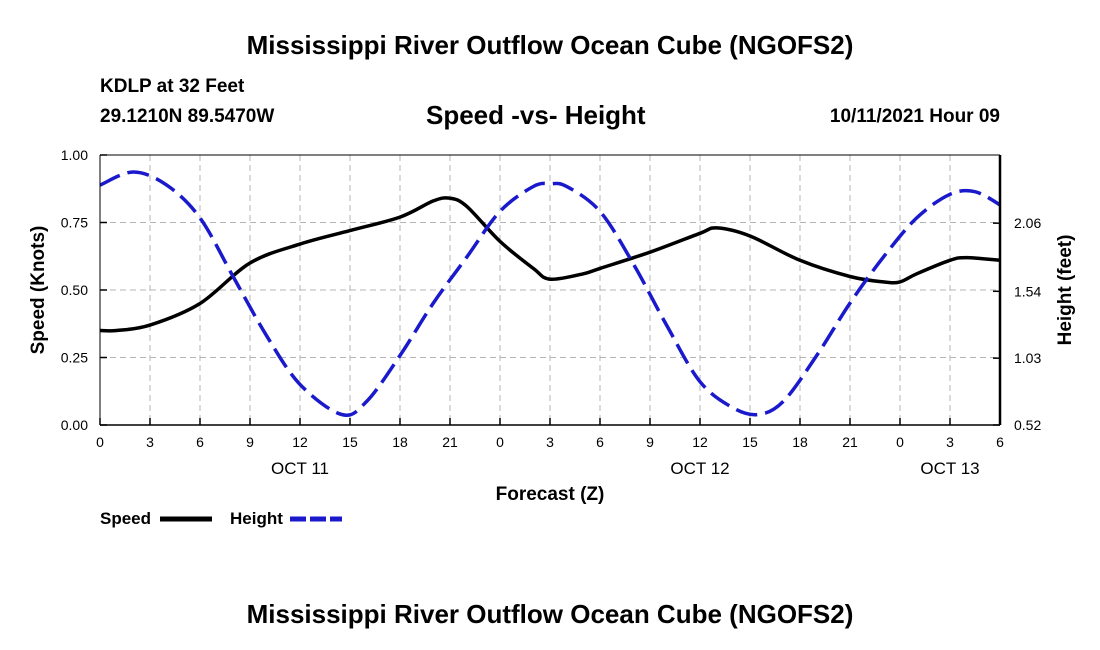 The height and width of the screenshot is (650, 1100). What do you see at coordinates (550, 494) in the screenshot?
I see `x-axis-label: Forecast (Z)` at bounding box center [550, 494].